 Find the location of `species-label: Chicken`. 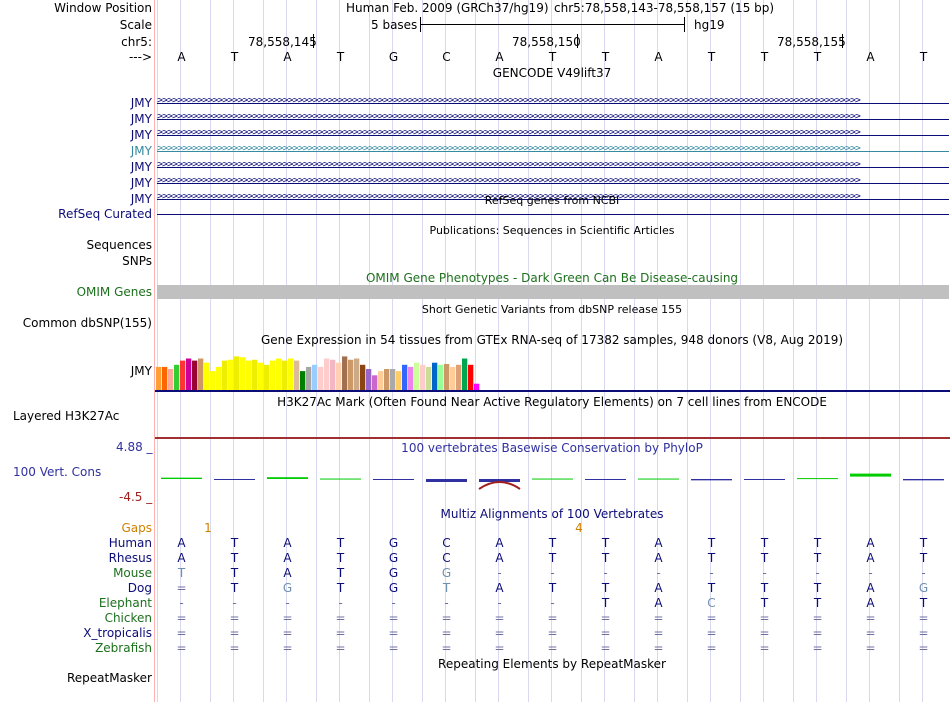

species-label: Chicken is located at coordinates (128, 618).